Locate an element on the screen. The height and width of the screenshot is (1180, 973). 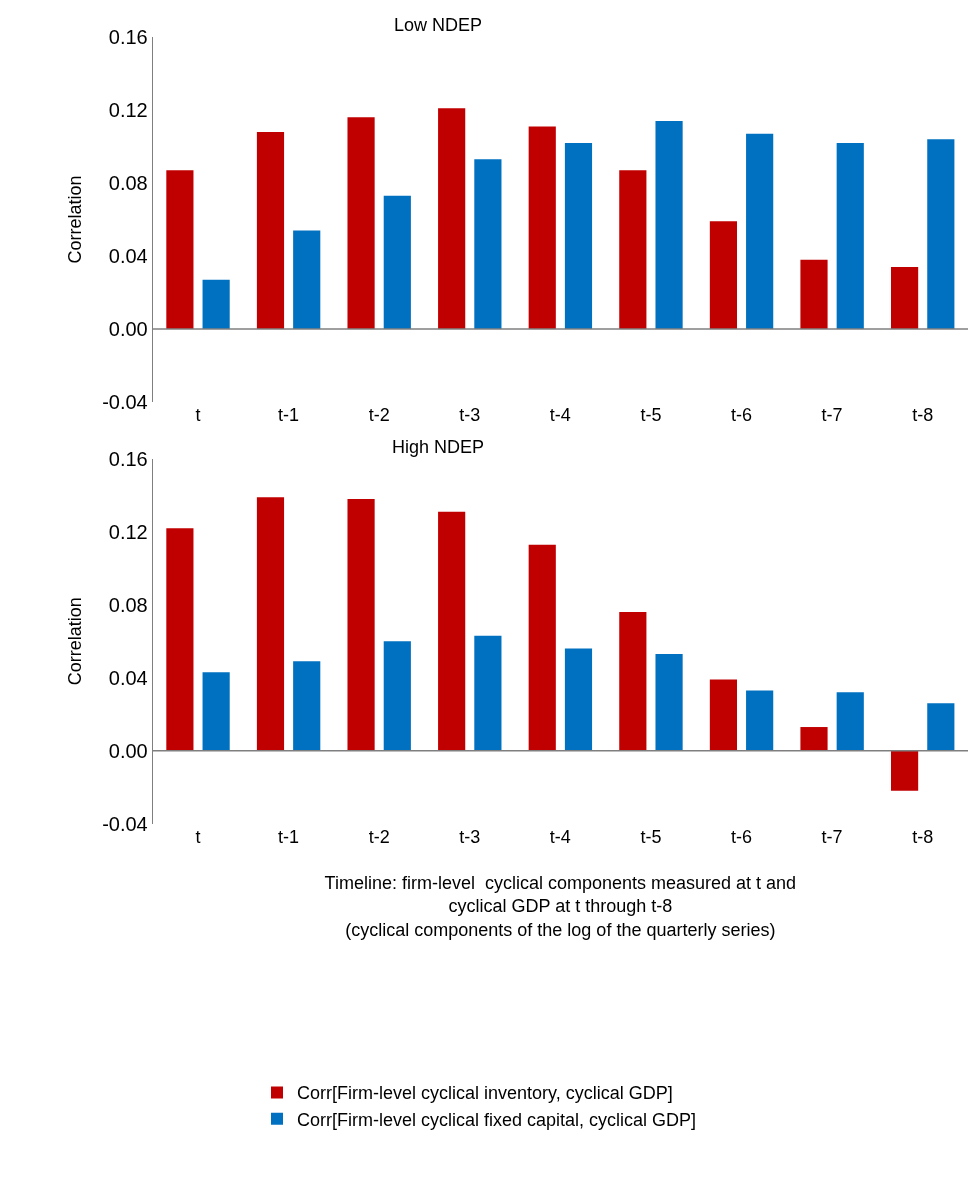
x-axis-title: Timeline: firm-level cyclical components measured at t and cyclical GDP at t through t-8 (cyclical components of the log of the quarterly series) is located at coordinates (560, 906).